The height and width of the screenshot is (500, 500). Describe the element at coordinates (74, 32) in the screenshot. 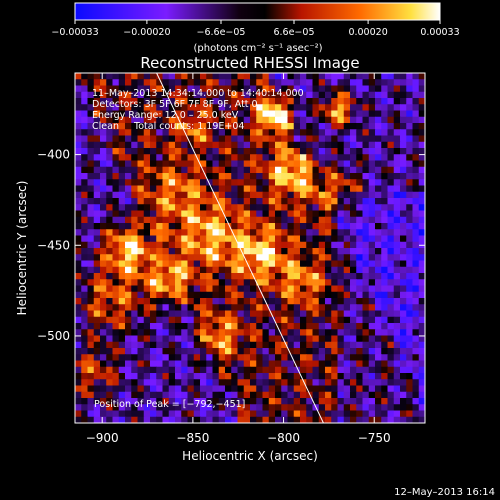

I see `colorbar-tick-label: −0.00033` at that location.